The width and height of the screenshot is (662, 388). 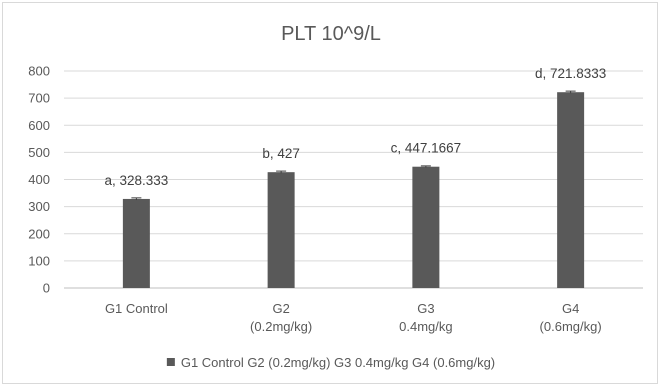 I want to click on category-label-line: G4, so click(x=570, y=308).